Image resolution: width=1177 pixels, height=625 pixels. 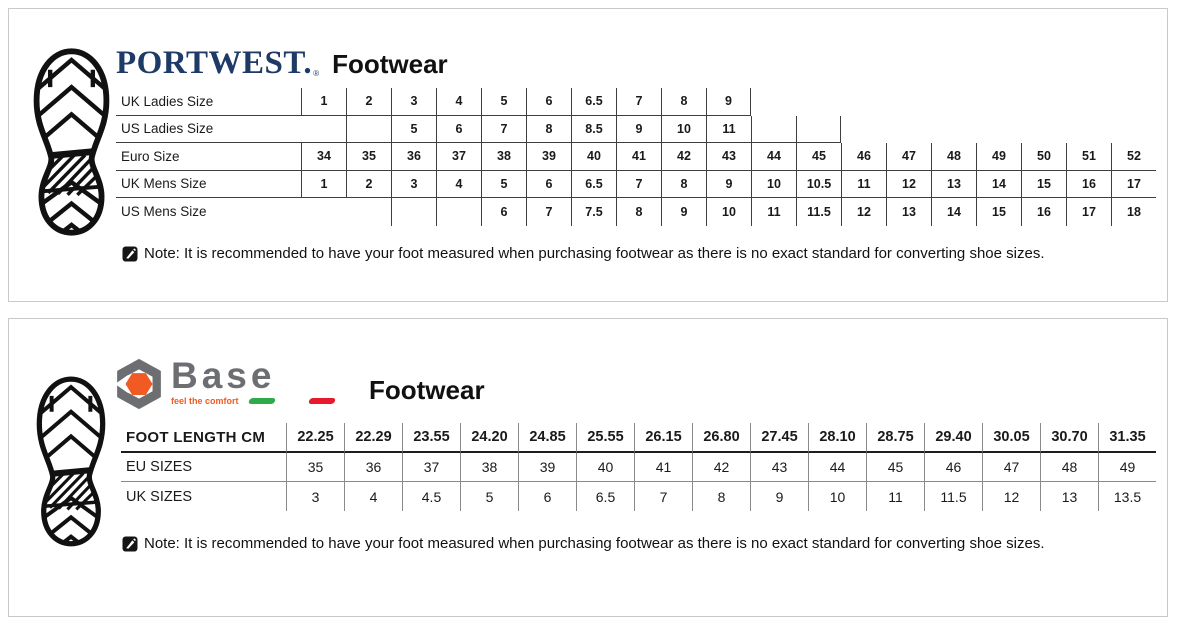 I want to click on size-cell: 23.55, so click(x=431, y=438).